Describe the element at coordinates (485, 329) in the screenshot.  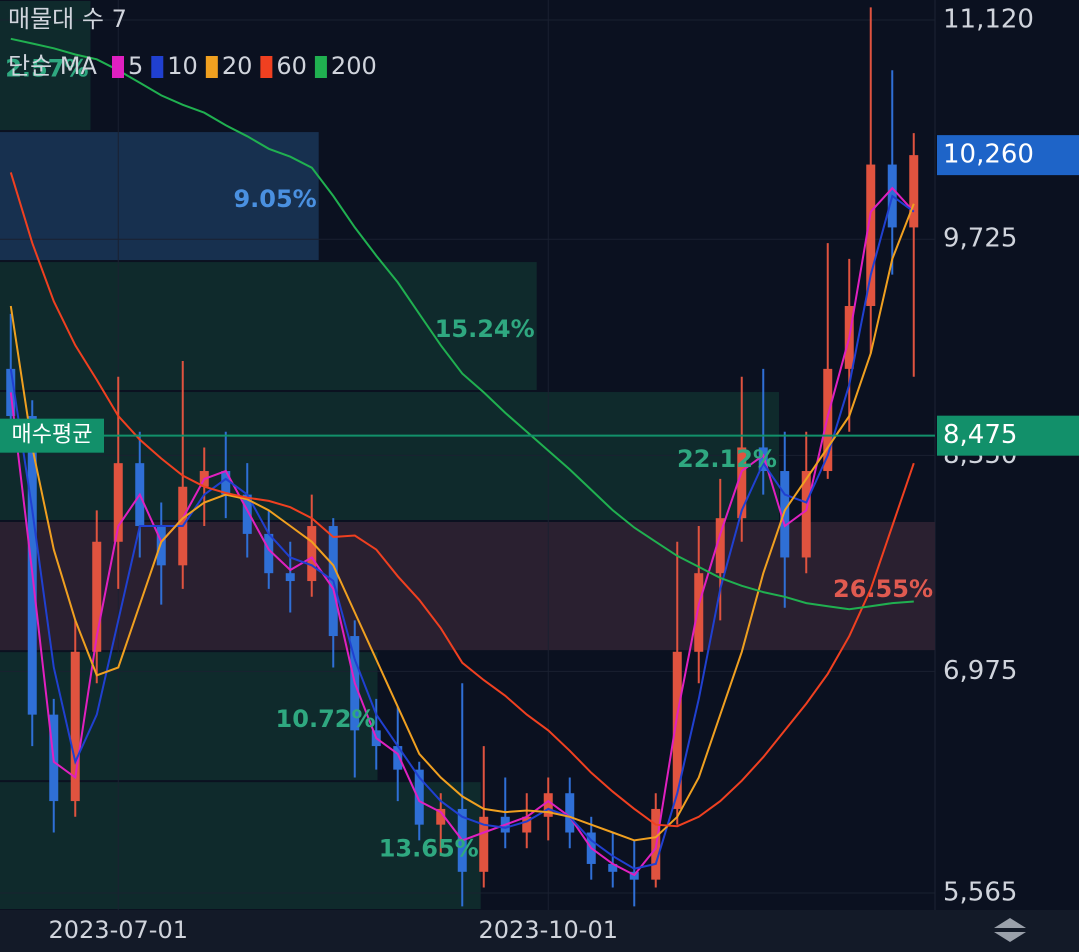
I see `profile-label: 15.24%` at that location.